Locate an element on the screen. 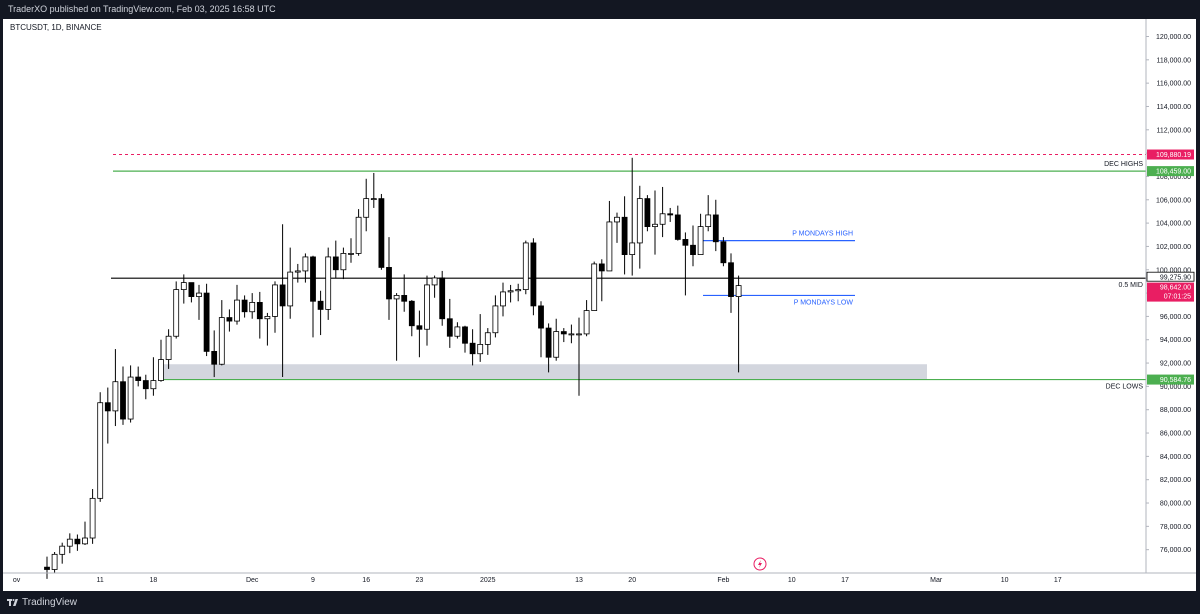 The image size is (1200, 614). y-tick-label: 88,000.00 is located at coordinates (1175, 410).